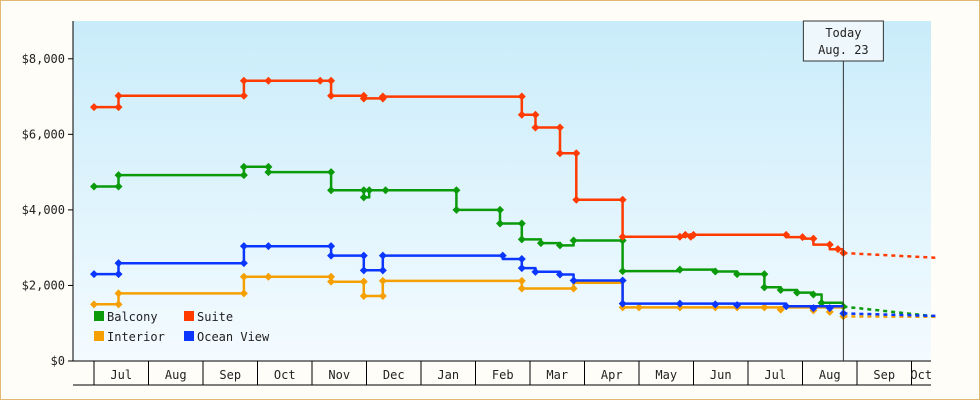 The height and width of the screenshot is (401, 980). What do you see at coordinates (215, 317) in the screenshot?
I see `legend-label-suite: Suite` at bounding box center [215, 317].